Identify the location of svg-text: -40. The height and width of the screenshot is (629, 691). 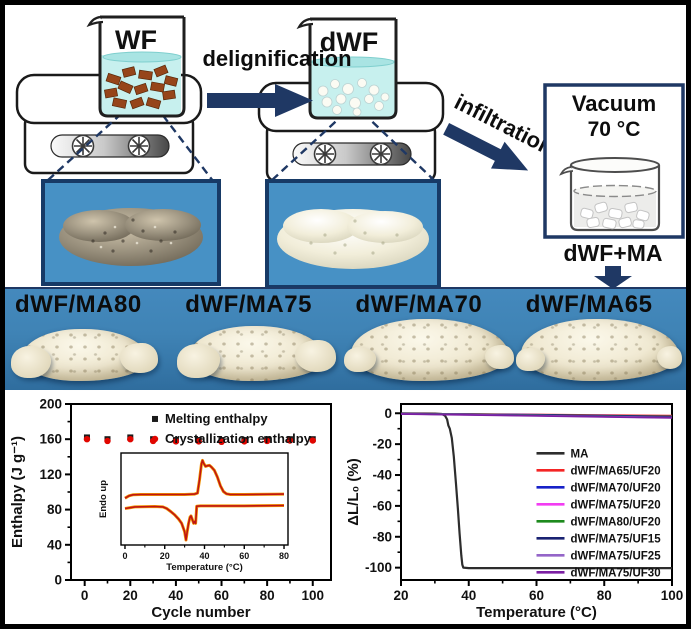
(382, 475).